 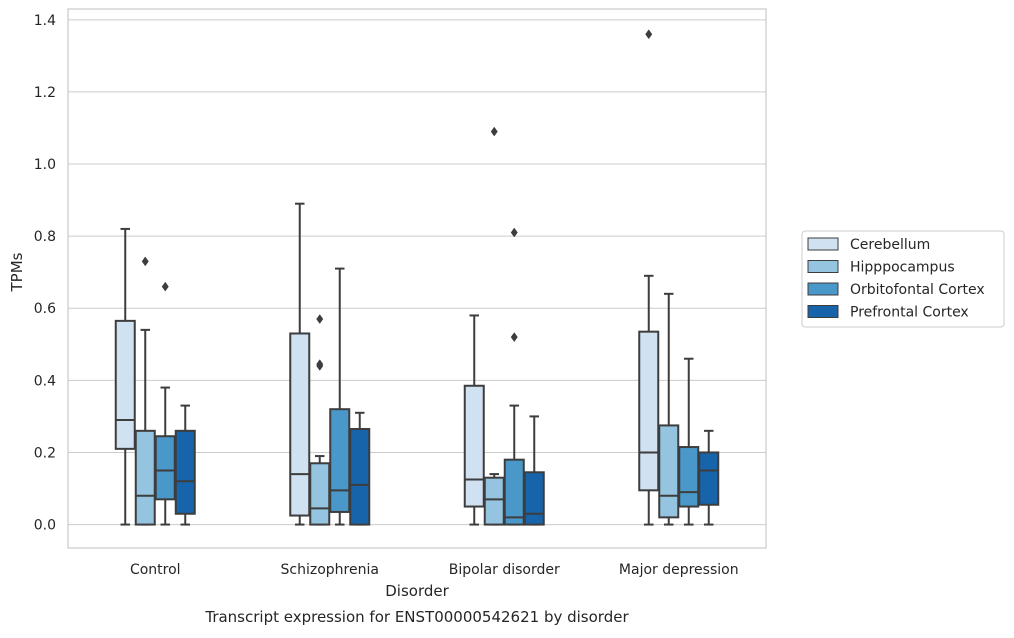 What do you see at coordinates (45, 526) in the screenshot?
I see `y-tick-label: 0.0` at bounding box center [45, 526].